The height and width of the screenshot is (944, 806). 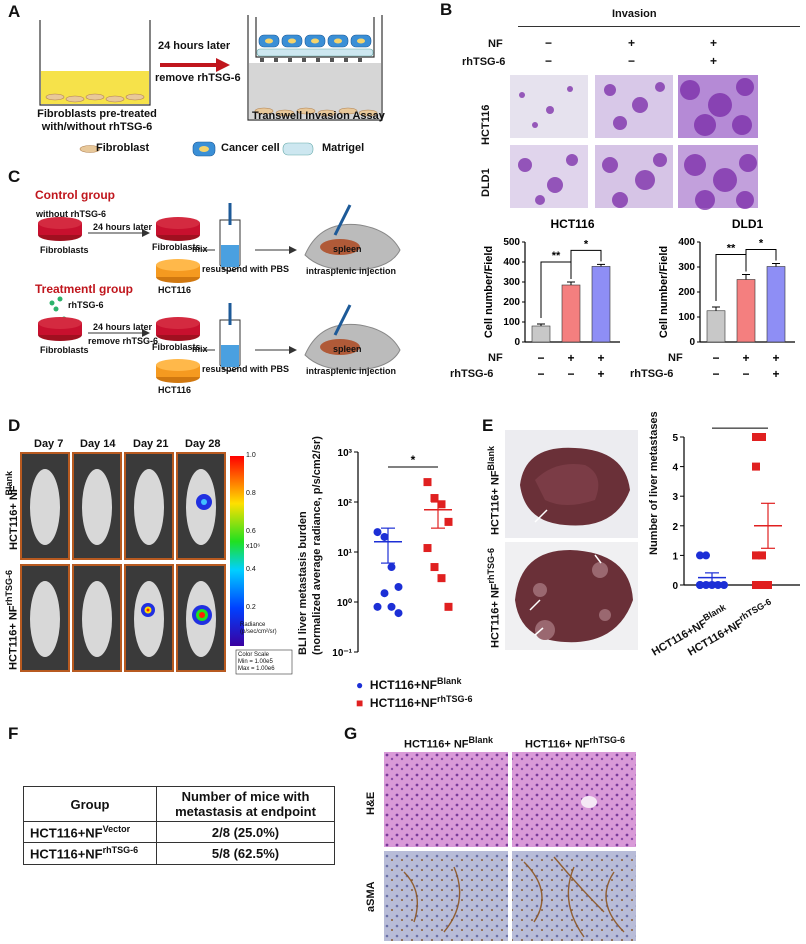 I want to click on significance-label: **, so click(x=556, y=256).